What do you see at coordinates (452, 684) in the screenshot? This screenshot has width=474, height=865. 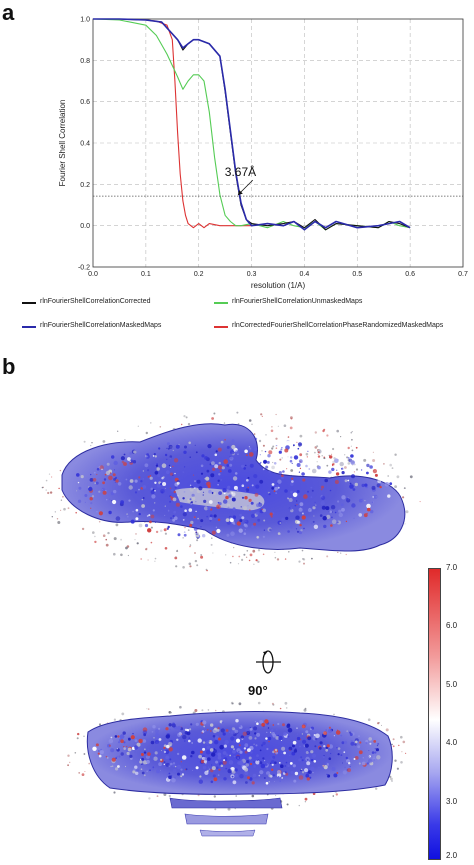 I see `colorbar-tick-label: 5.0` at bounding box center [452, 684].